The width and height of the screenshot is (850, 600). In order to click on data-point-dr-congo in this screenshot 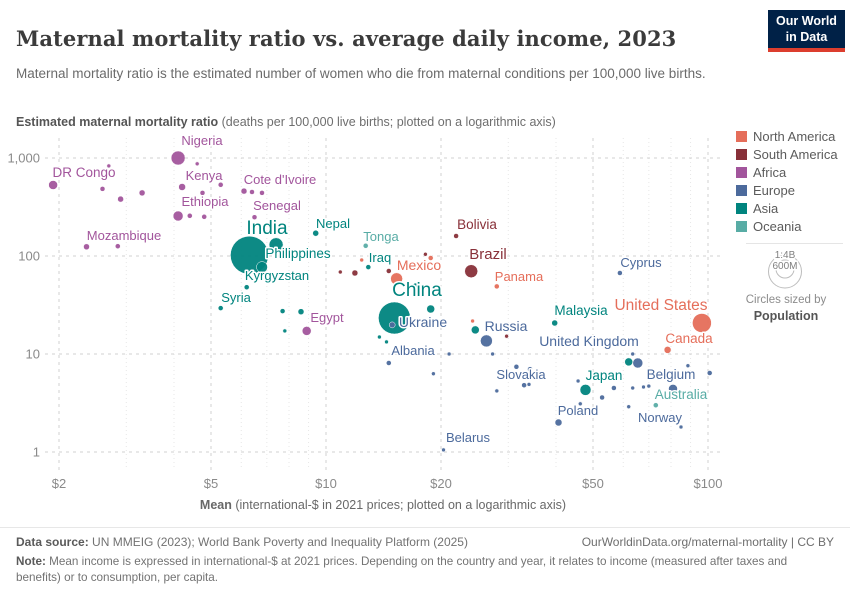, I will do `click(53, 185)`.